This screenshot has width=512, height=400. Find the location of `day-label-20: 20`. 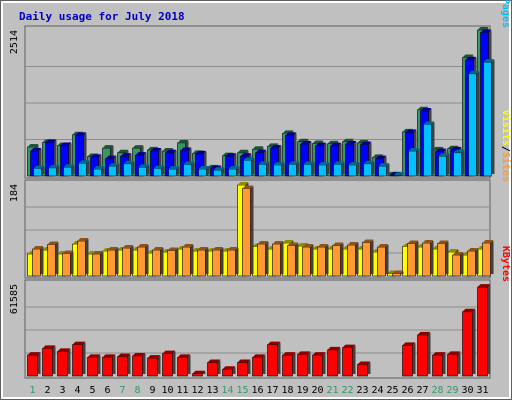

day-label-20: 20 is located at coordinates (317, 390).